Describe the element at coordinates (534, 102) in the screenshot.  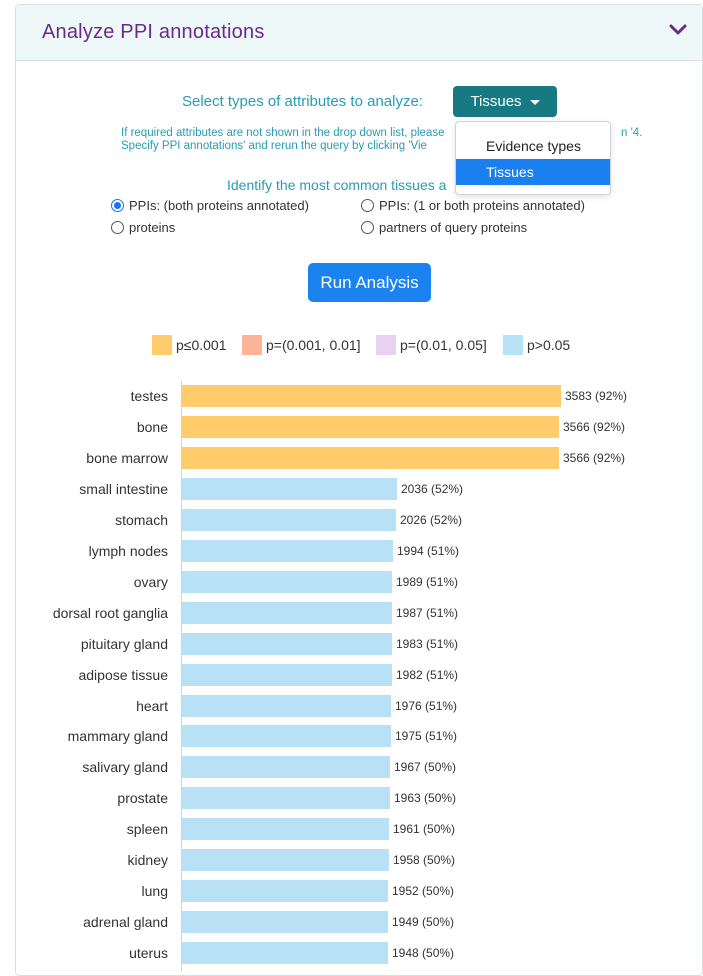
I see `caret-down-icon` at that location.